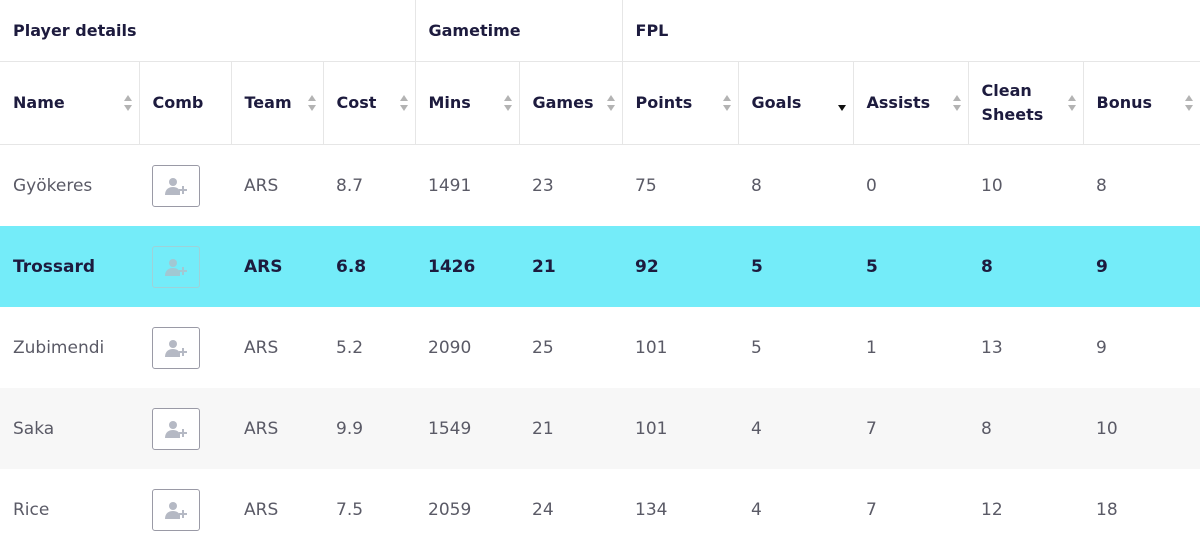 Image resolution: width=1200 pixels, height=553 pixels. What do you see at coordinates (208, 31) in the screenshot?
I see `group-header: Player details` at bounding box center [208, 31].